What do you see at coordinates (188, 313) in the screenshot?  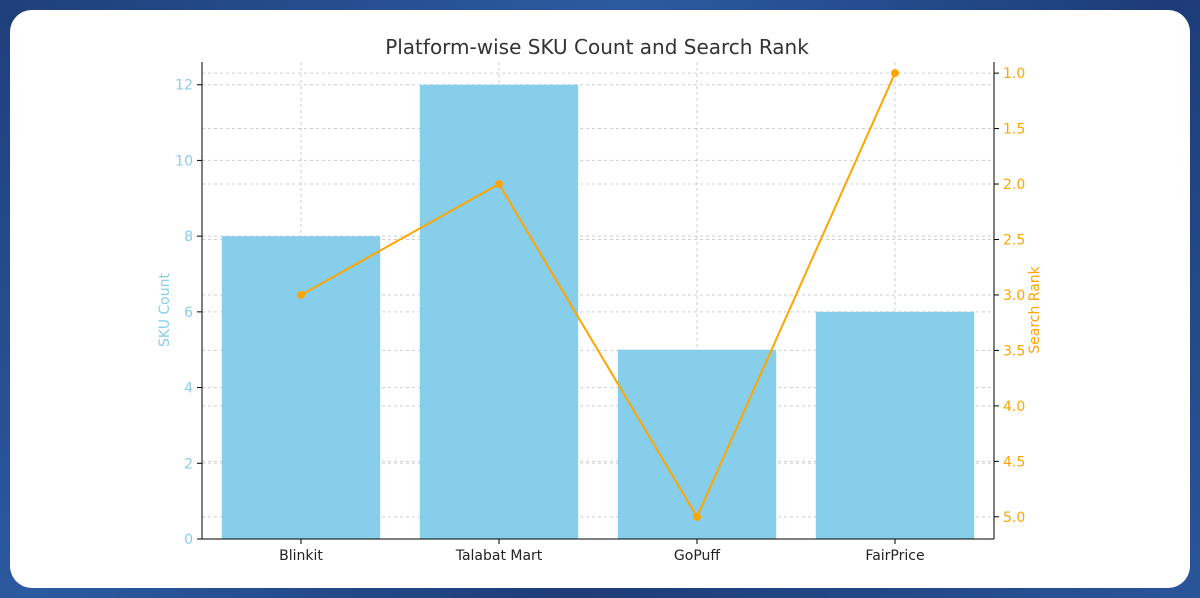 I see `tick-label-left: 6` at bounding box center [188, 313].